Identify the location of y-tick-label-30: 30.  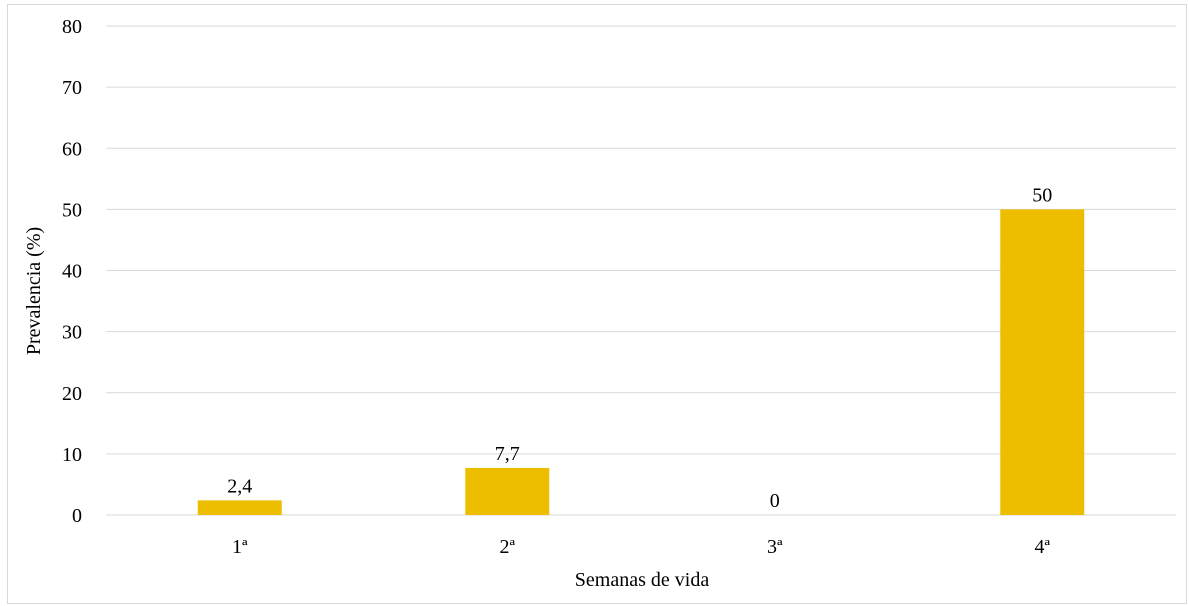
(72, 333).